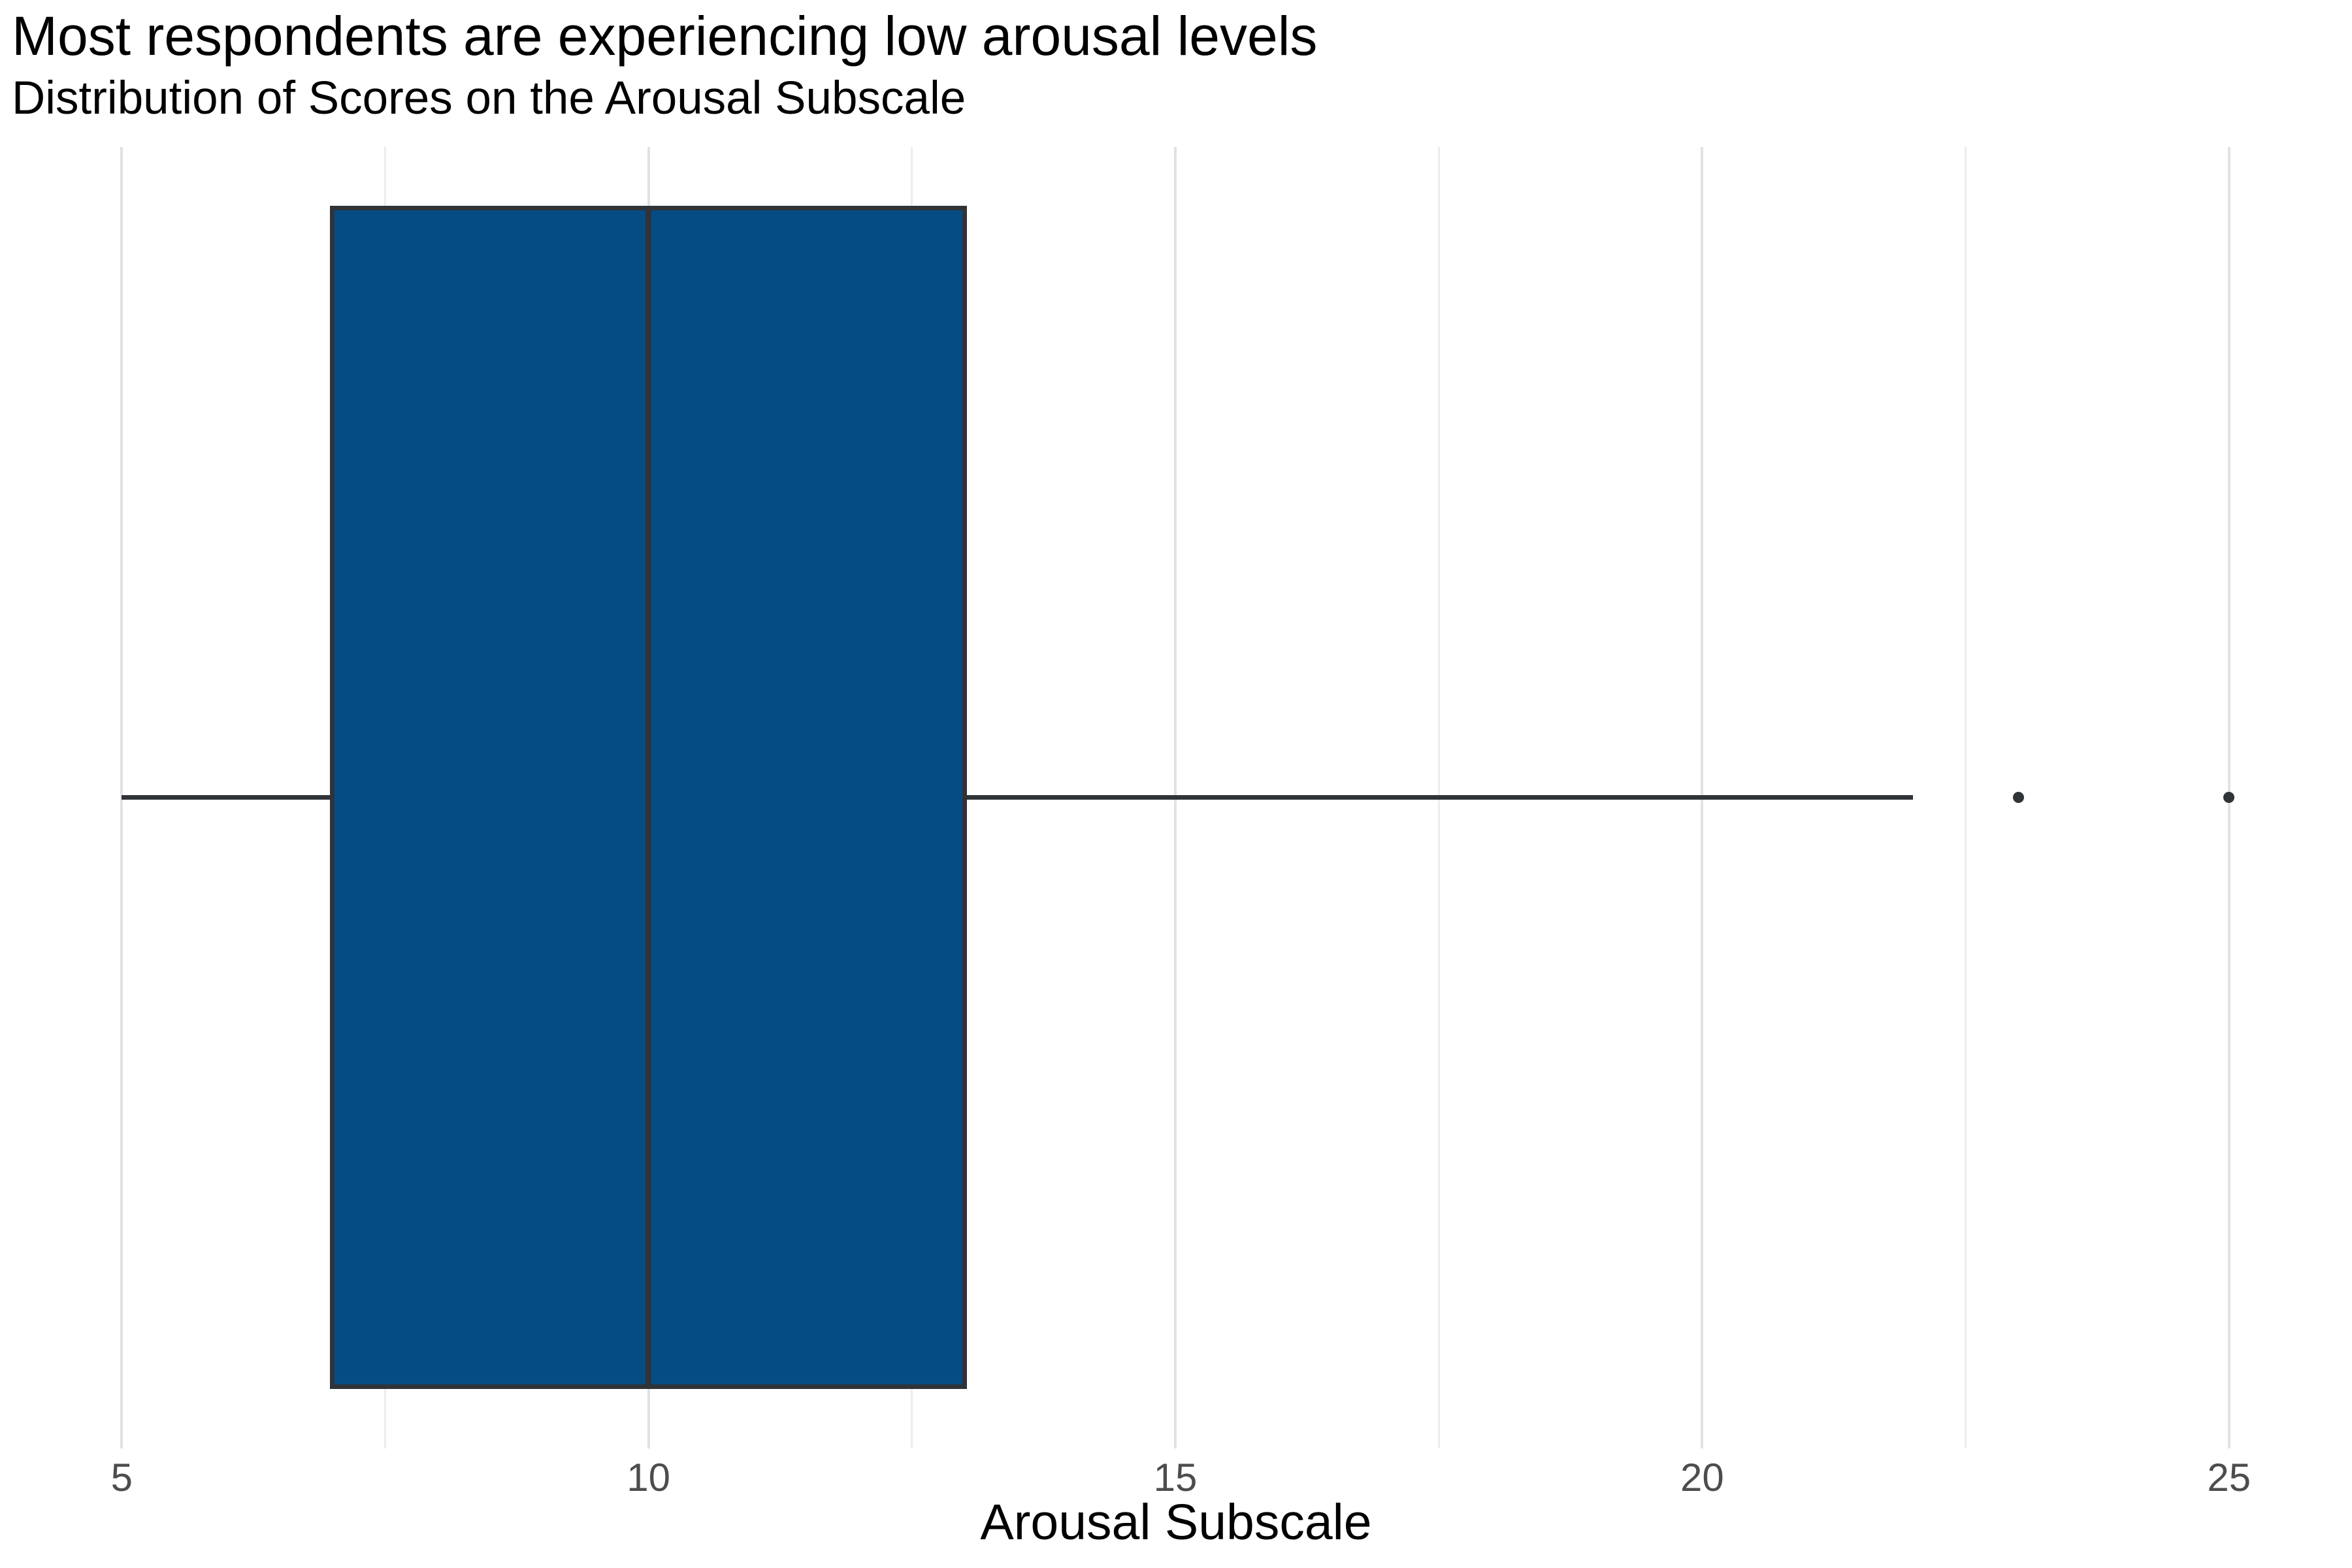 This screenshot has height=1568, width=2352. What do you see at coordinates (648, 1477) in the screenshot?
I see `x-tick-label: 10` at bounding box center [648, 1477].